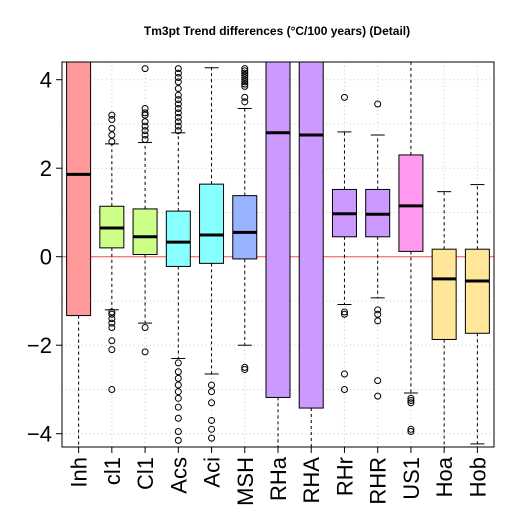 Image resolution: width=525 pixels, height=525 pixels. Describe the element at coordinates (46, 80) in the screenshot. I see `y-tick-label: 4` at that location.